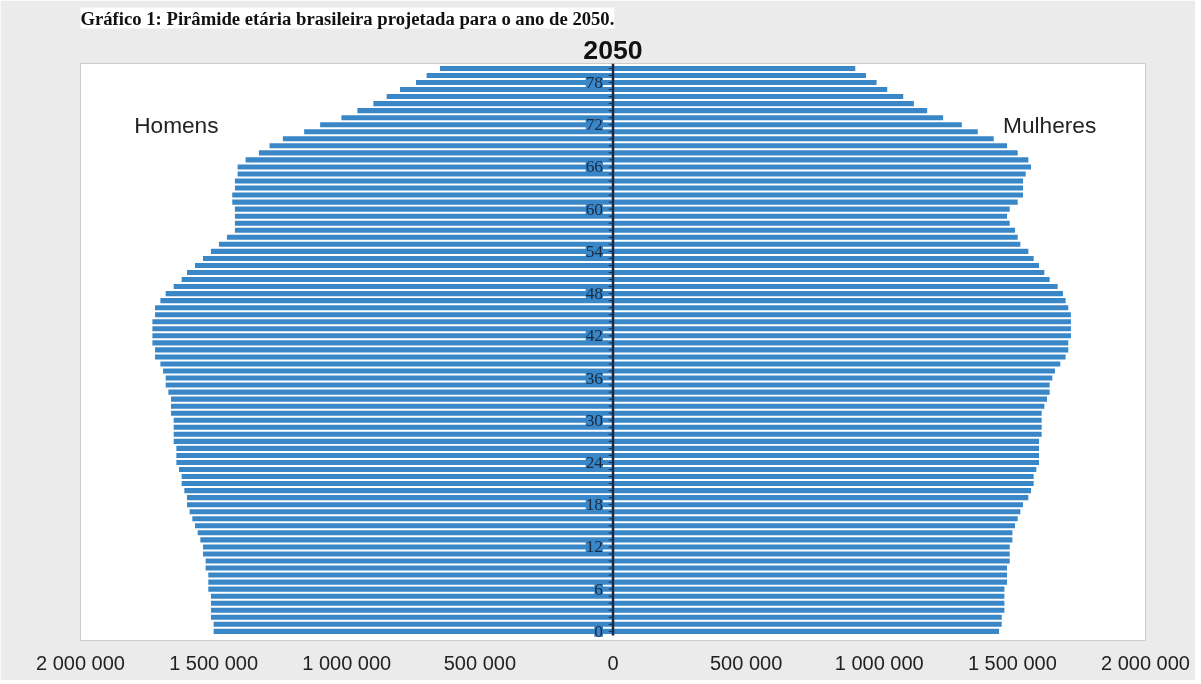 The height and width of the screenshot is (684, 1201). I want to click on y-tick-label: 6, so click(599, 589).